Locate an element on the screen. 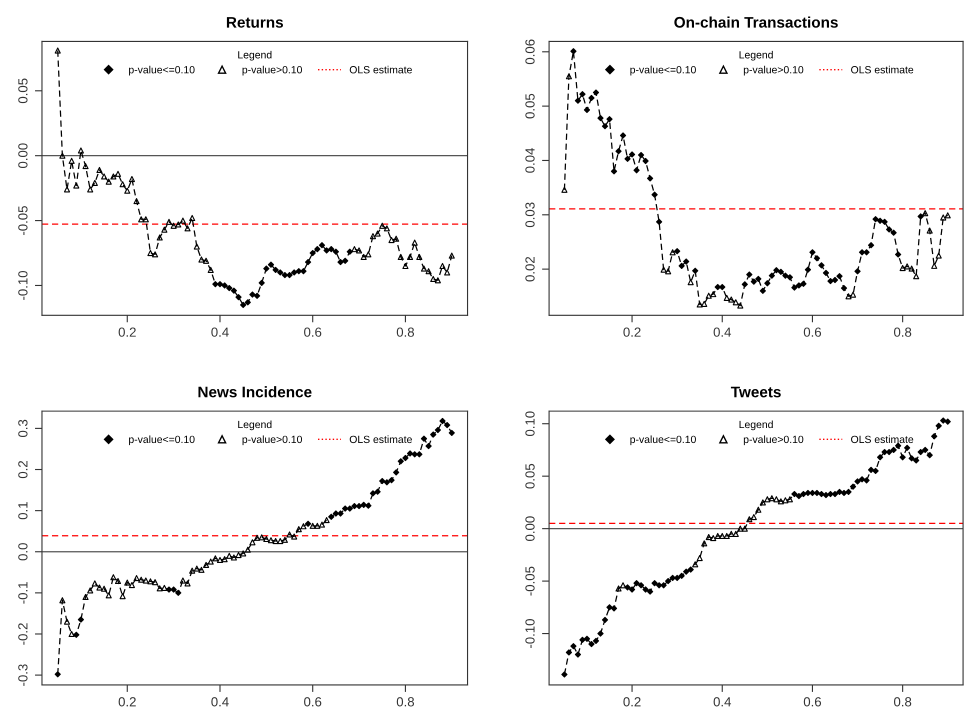 The height and width of the screenshot is (715, 965). chart-title: News Incidence is located at coordinates (255, 392).